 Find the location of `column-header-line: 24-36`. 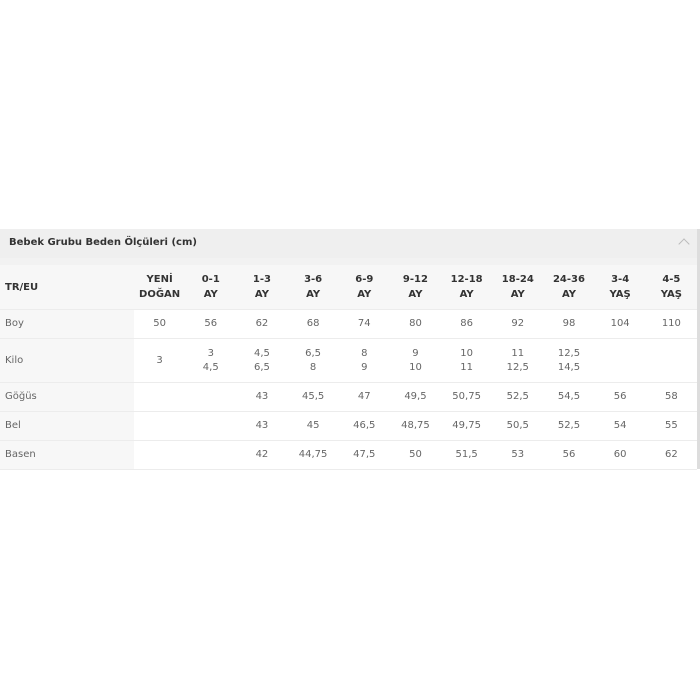

column-header-line: 24-36 is located at coordinates (568, 279).